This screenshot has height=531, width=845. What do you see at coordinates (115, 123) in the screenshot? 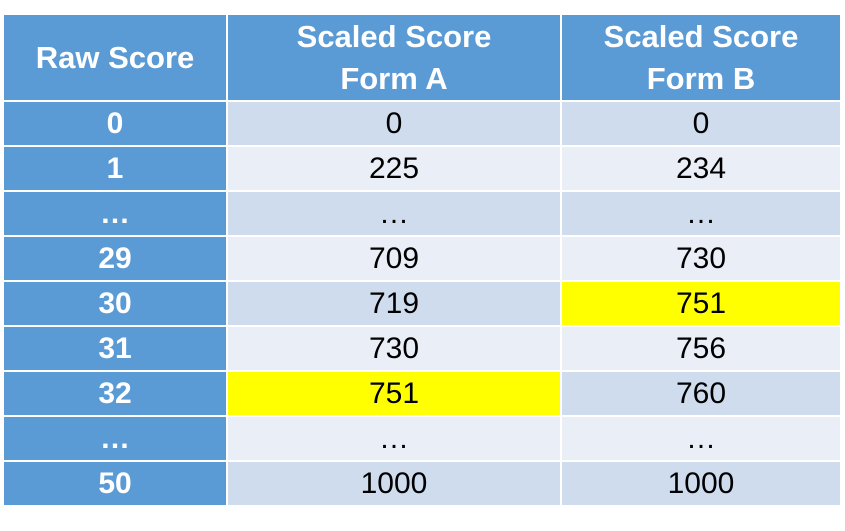
I see `raw-score-cell: 0` at bounding box center [115, 123].